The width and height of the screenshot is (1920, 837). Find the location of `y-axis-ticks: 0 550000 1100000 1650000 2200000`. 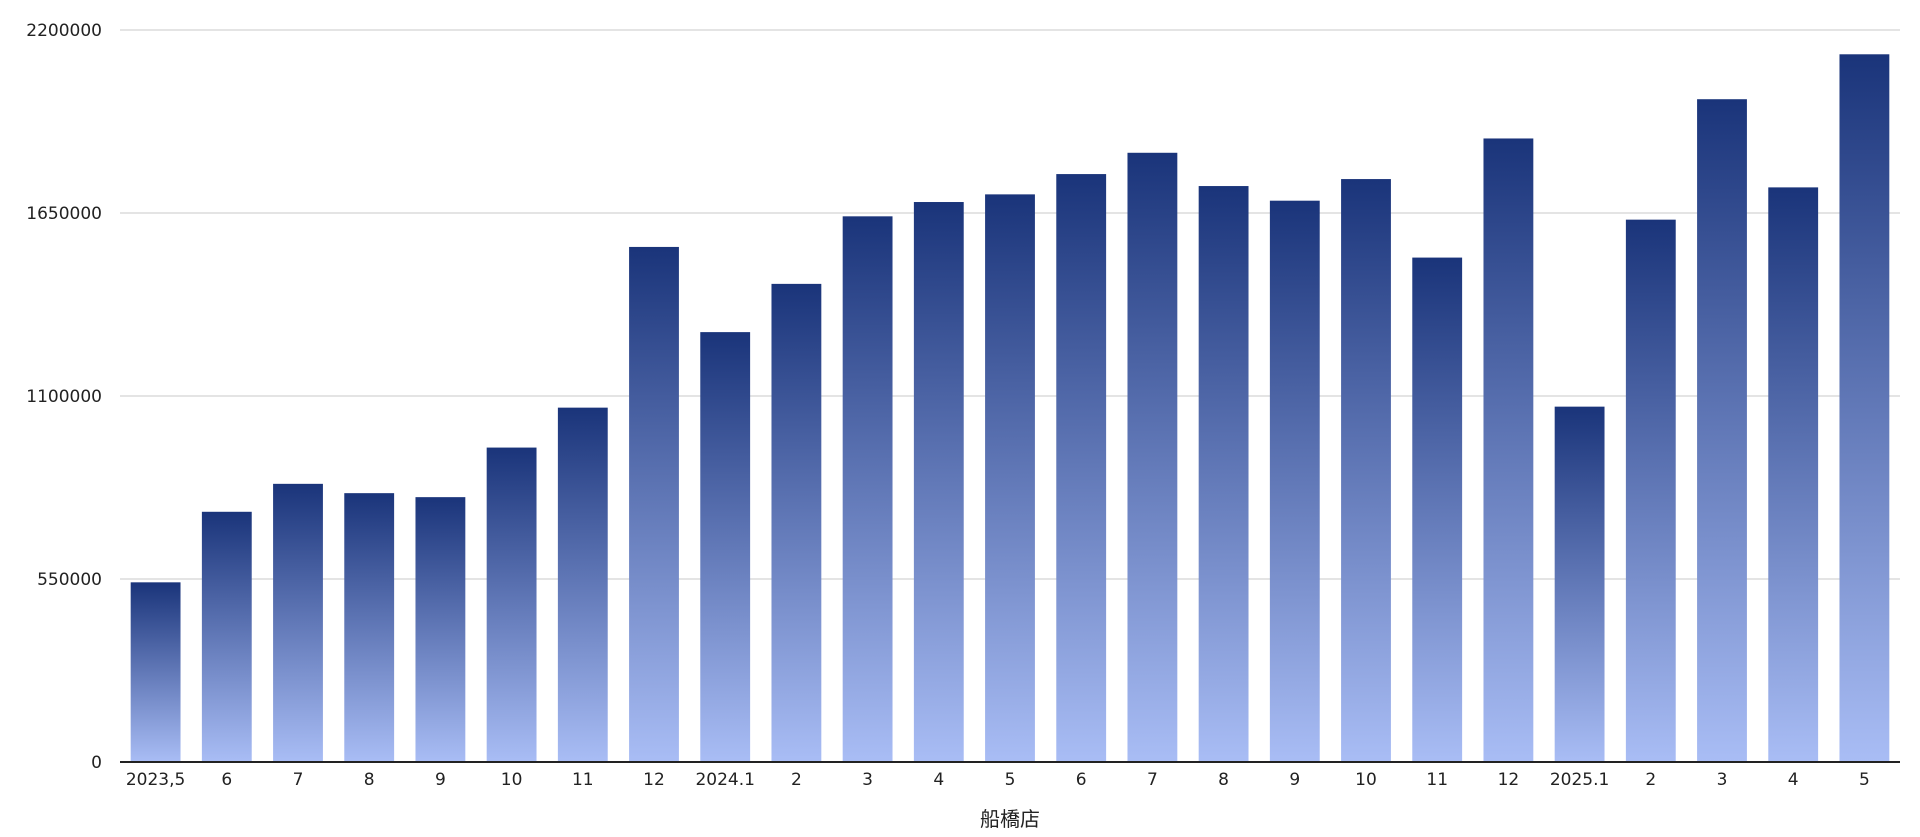

y-axis-ticks: 0 550000 1100000 1650000 2200000 is located at coordinates (64, 397).